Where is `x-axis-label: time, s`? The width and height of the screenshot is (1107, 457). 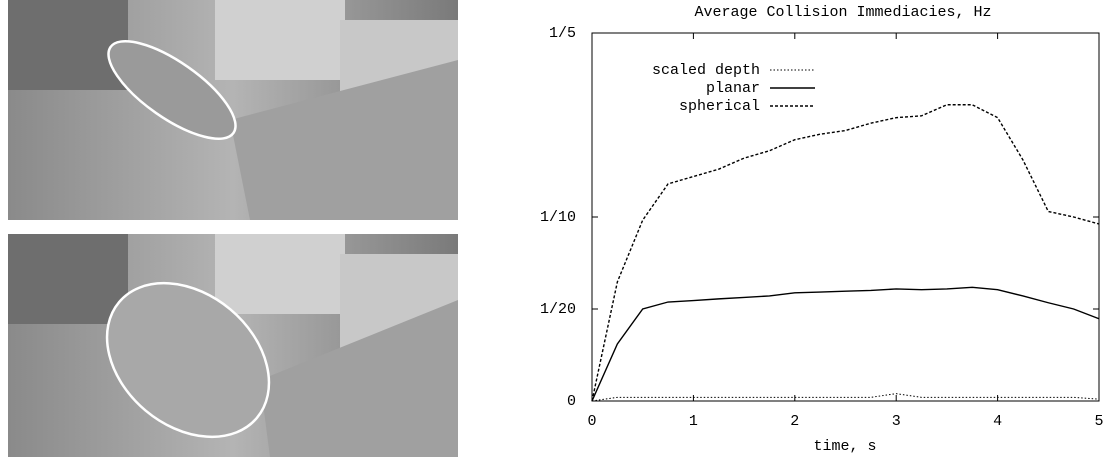
x-axis-label: time, s is located at coordinates (844, 446).